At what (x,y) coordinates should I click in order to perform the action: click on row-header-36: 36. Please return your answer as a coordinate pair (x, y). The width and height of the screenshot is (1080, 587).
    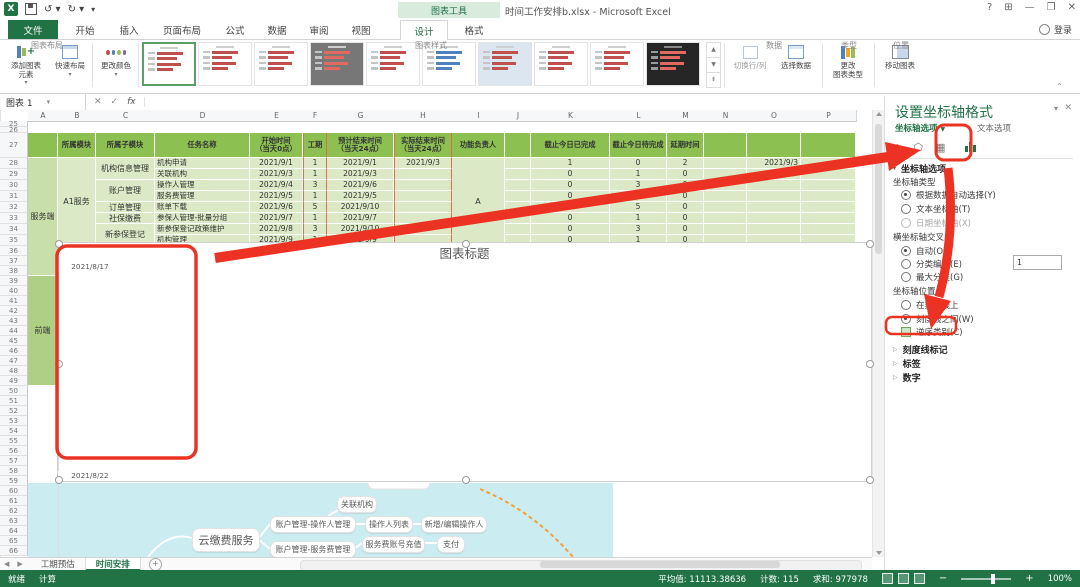
    Looking at the image, I should click on (14, 251).